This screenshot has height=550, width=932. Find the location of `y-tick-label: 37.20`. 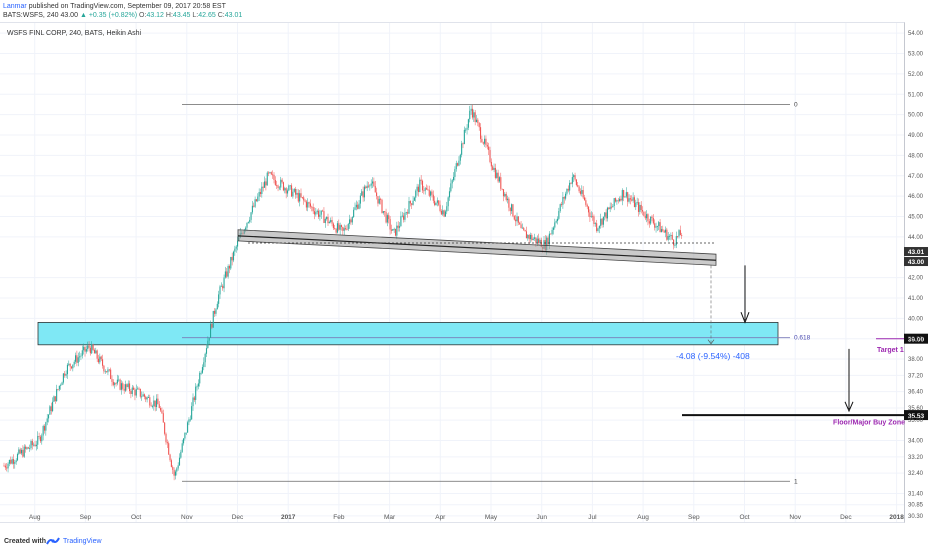

y-tick-label: 37.20 is located at coordinates (916, 376).